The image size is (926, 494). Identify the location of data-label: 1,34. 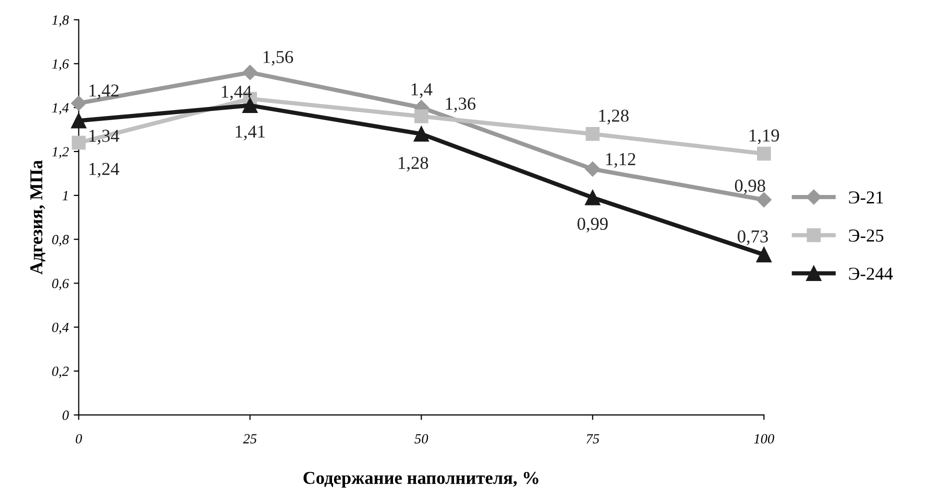
(105, 137).